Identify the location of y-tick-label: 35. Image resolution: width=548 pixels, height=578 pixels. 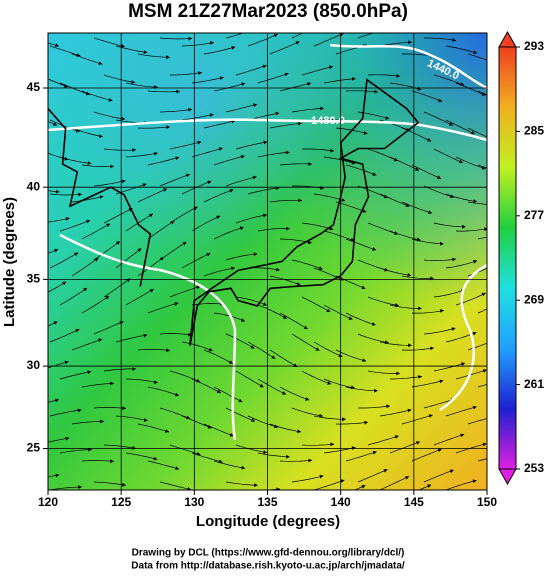
(34, 279).